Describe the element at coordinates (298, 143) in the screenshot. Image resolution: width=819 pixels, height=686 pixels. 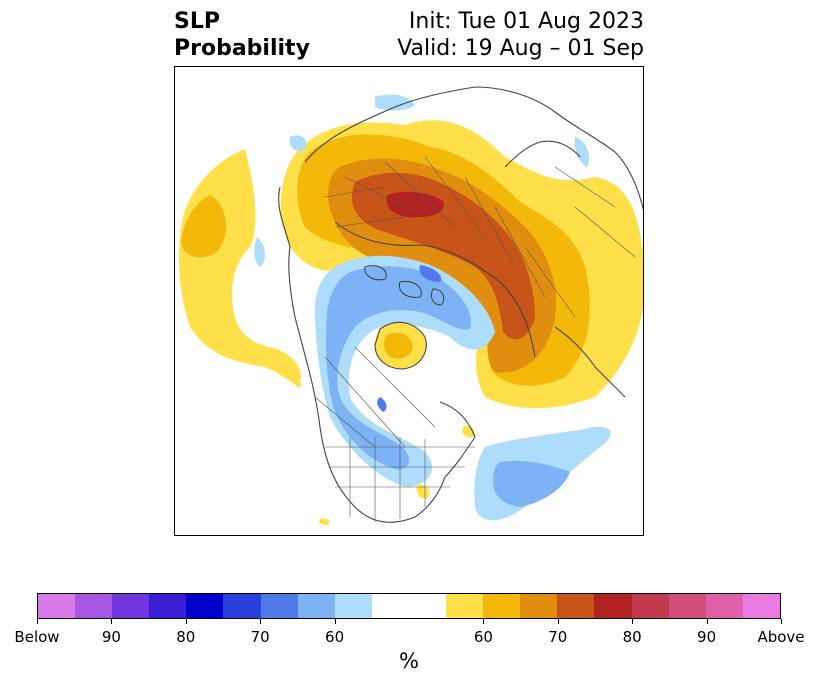
I see `north-atlantic-below-patch` at that location.